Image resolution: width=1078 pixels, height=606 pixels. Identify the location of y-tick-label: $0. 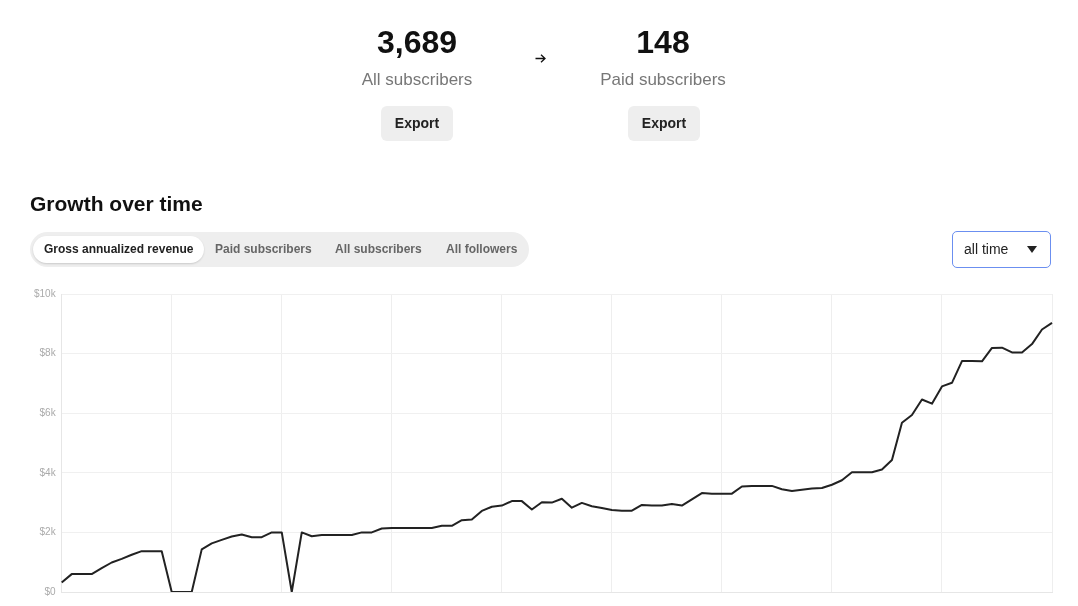
(50, 591).